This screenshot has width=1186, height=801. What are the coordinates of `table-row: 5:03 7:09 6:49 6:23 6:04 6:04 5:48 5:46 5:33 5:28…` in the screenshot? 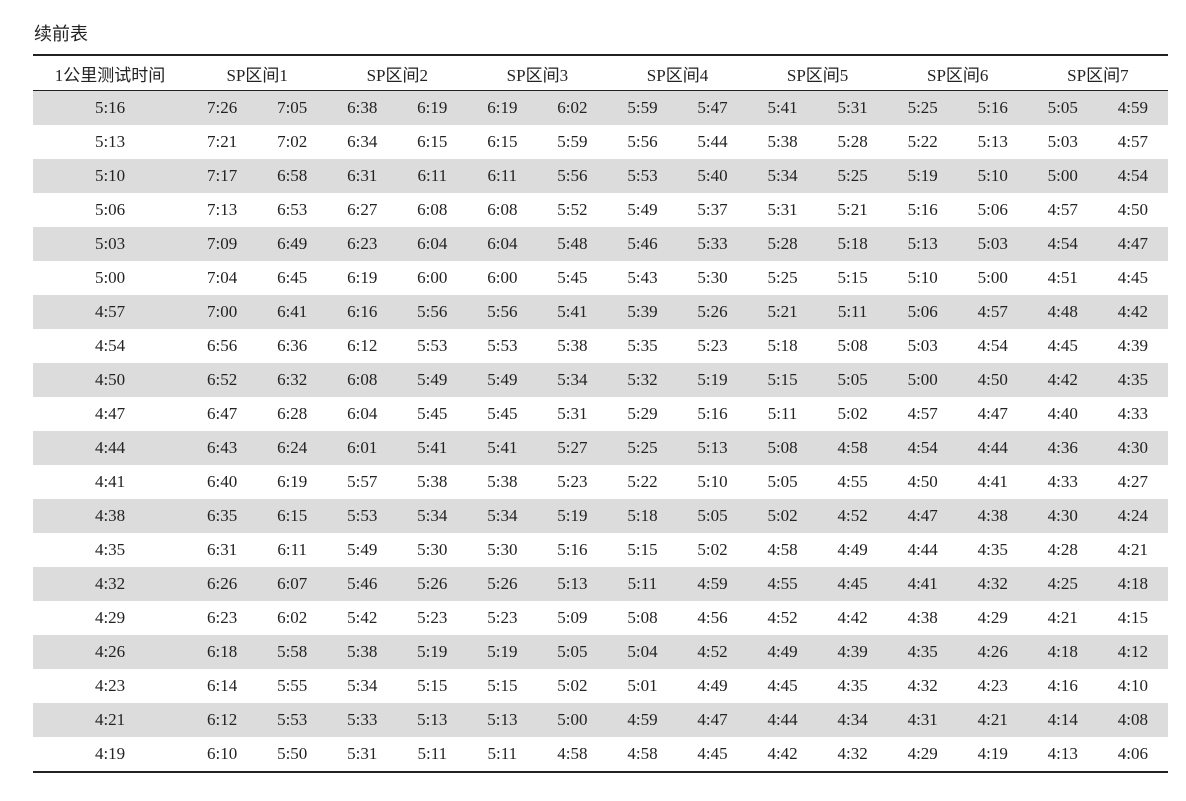 It's located at (600, 244).